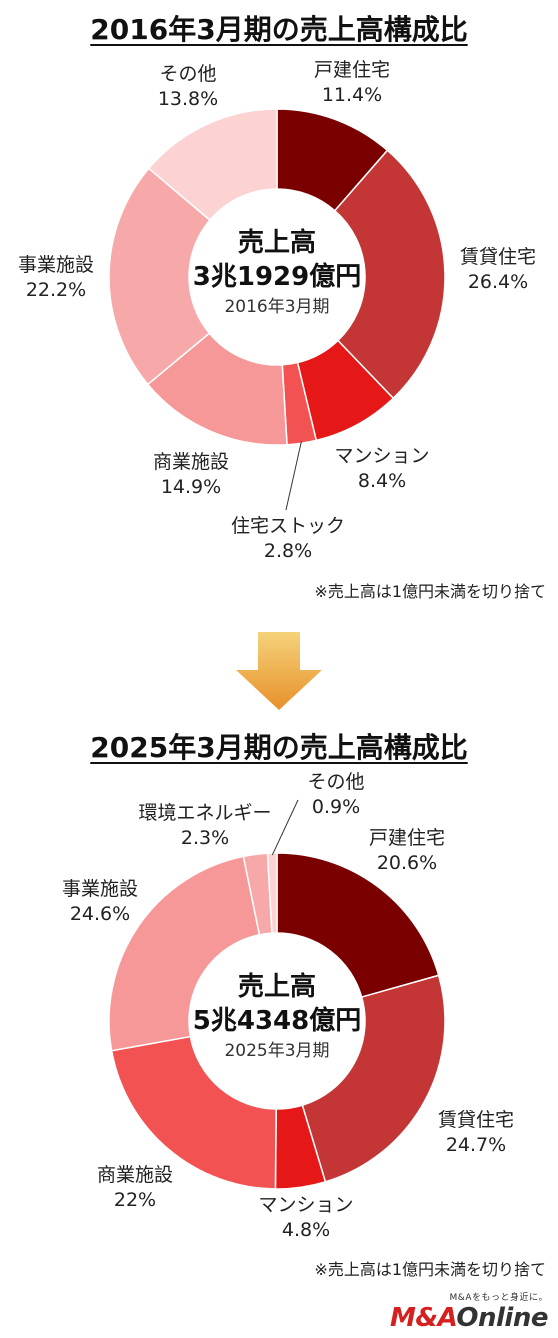 This screenshot has width=558, height=1338. What do you see at coordinates (279, 29) in the screenshot?
I see `chart1-title: 2016年3月期の売上高構成比` at bounding box center [279, 29].